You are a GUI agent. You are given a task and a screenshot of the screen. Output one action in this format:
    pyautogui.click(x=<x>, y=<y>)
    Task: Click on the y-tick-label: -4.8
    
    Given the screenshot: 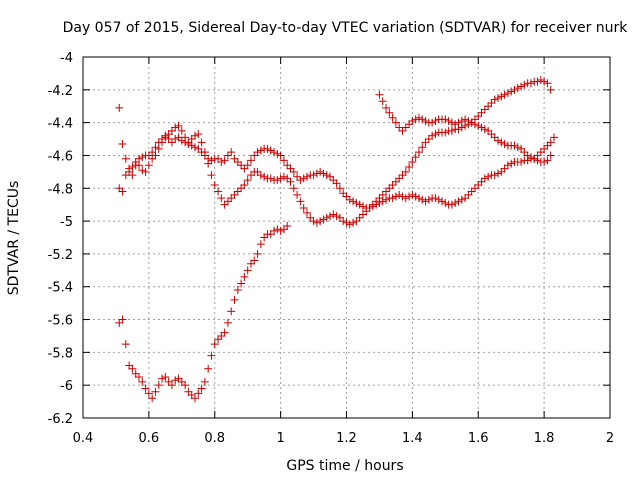 What is the action you would take?
    pyautogui.click(x=60, y=189)
    